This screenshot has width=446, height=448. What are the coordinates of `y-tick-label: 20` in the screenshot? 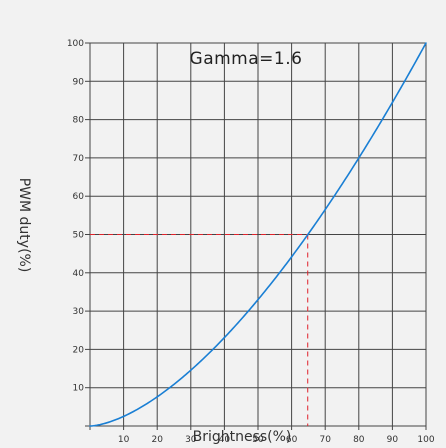 It's located at (79, 350).